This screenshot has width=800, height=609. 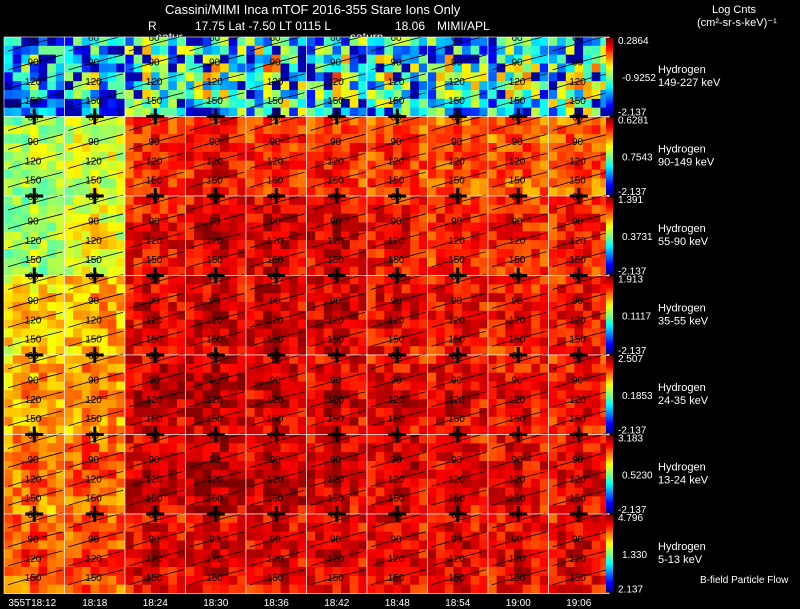 I want to click on energy-label: 35-55 keV, so click(x=683, y=321).